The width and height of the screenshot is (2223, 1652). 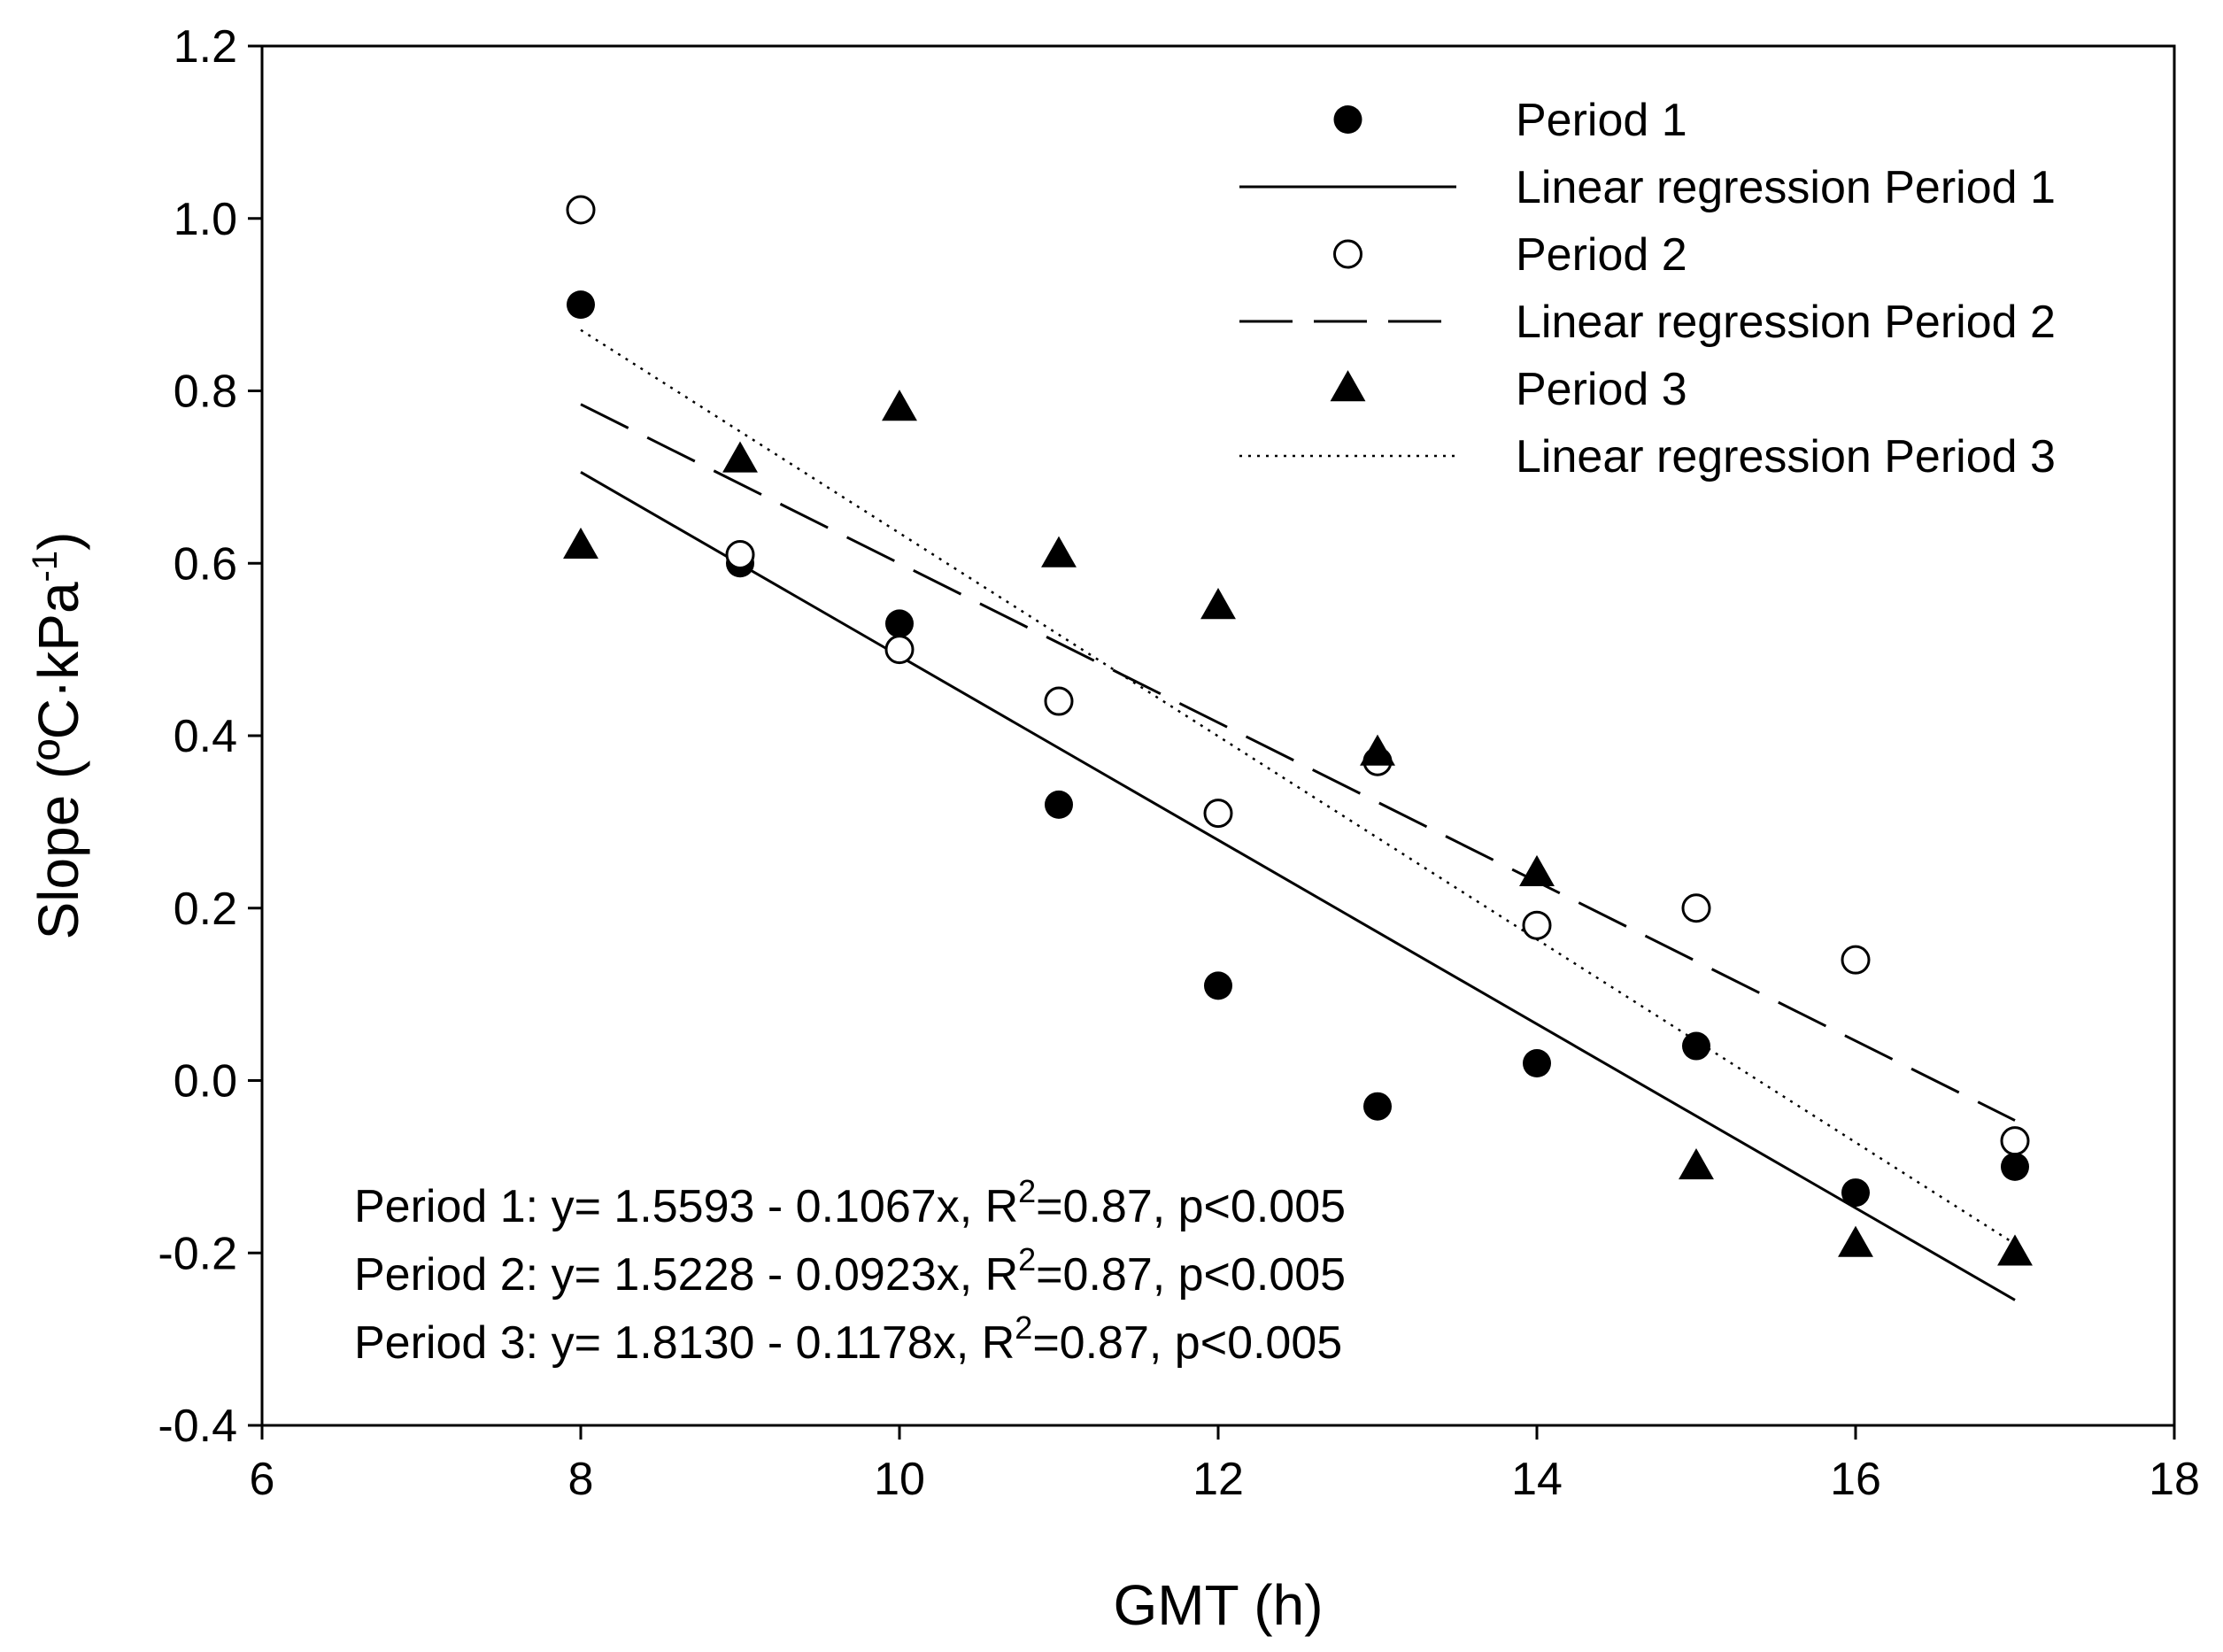 I want to click on y-axis-title-sup: -1, so click(x=45, y=567).